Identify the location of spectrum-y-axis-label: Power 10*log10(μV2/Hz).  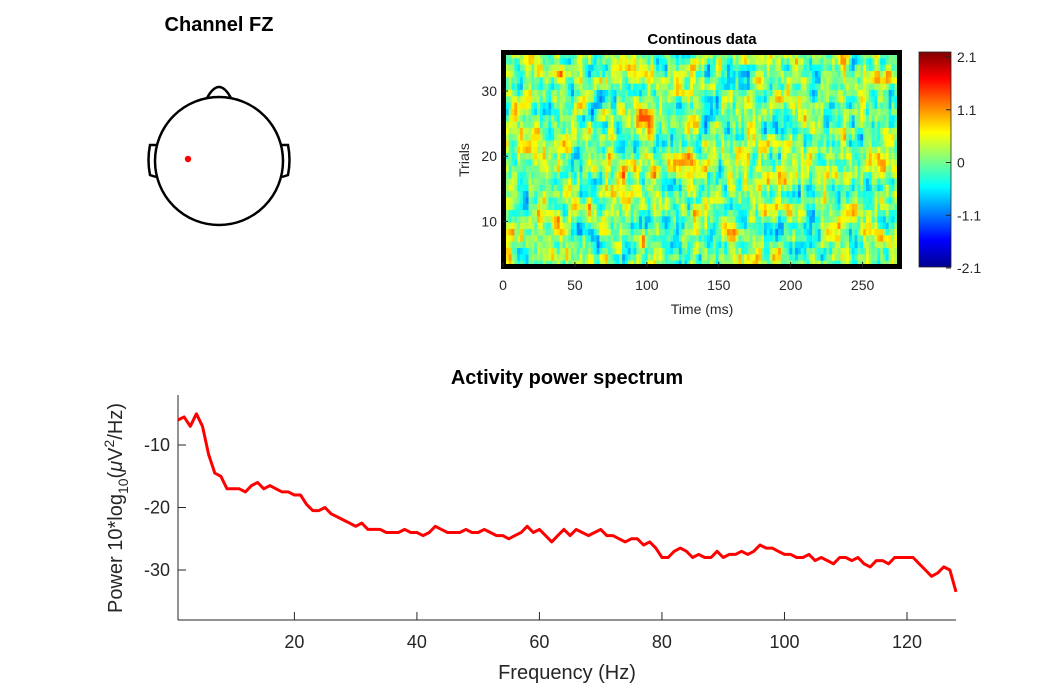
(116, 508).